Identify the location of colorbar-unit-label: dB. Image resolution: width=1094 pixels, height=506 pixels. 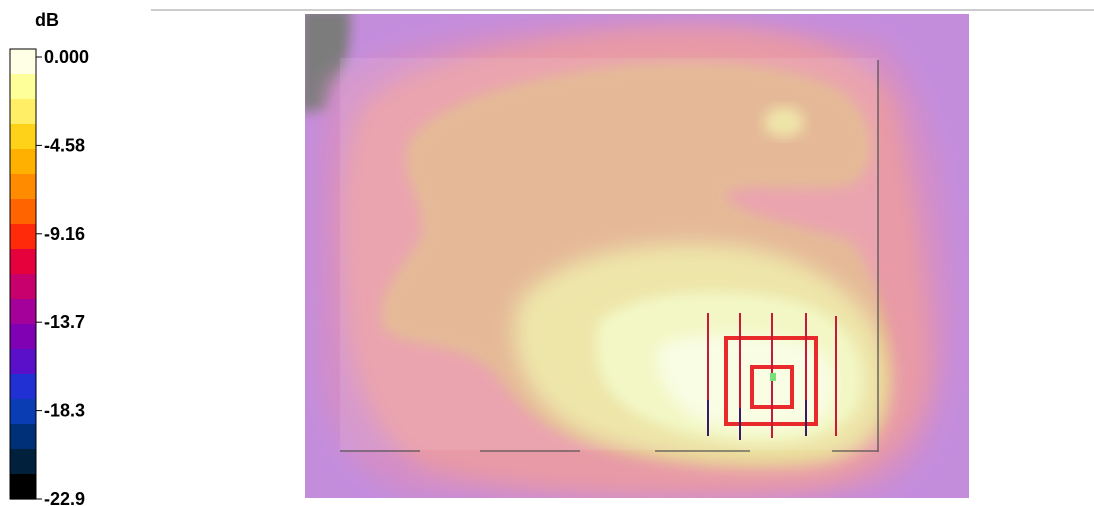
(47, 20).